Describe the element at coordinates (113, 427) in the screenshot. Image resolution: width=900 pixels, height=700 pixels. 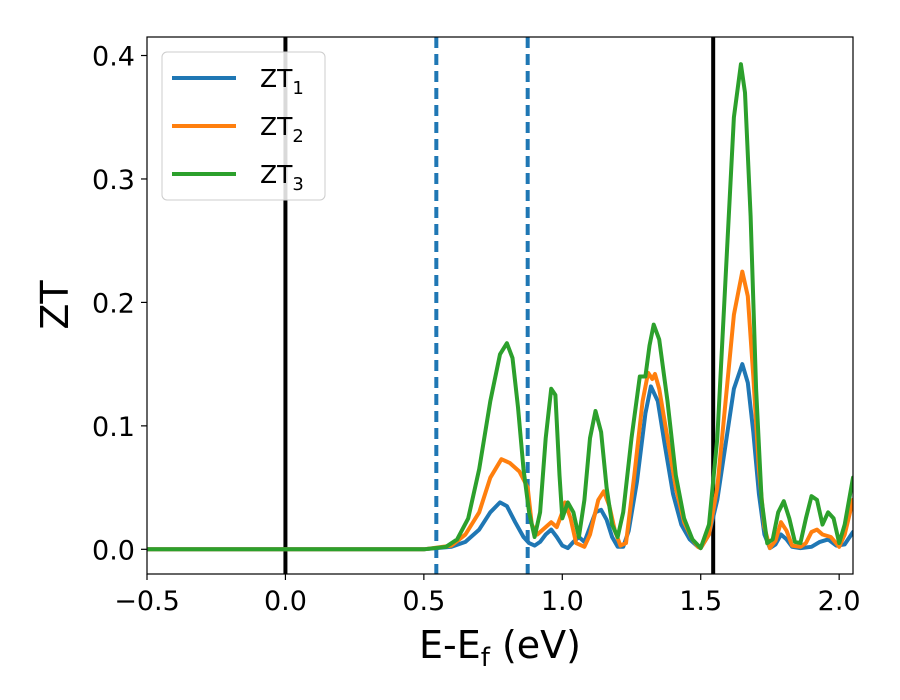
I see `y-tick-label: 0.1` at that location.